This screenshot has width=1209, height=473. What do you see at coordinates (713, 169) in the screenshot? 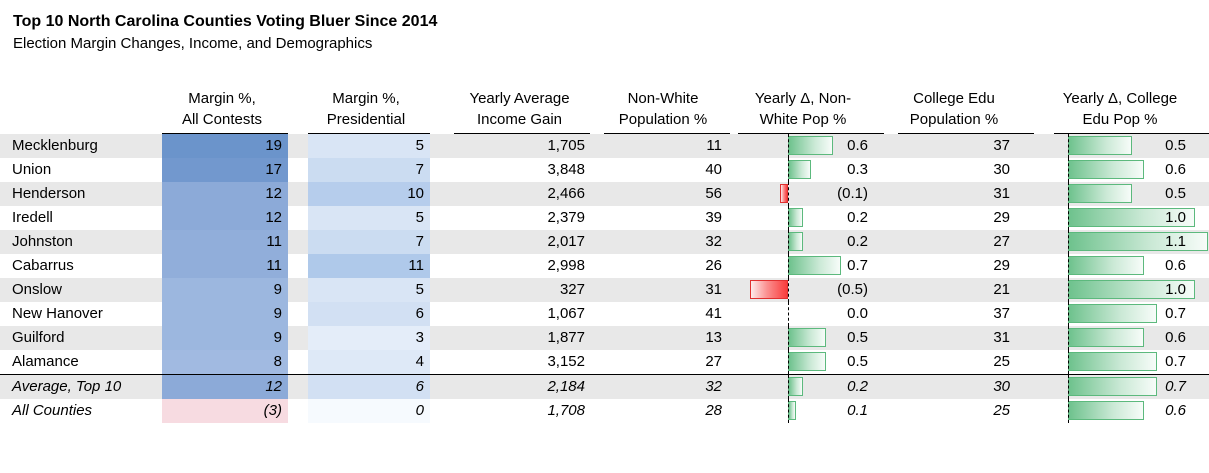
I see `nonwhite-cell: 40` at bounding box center [713, 169].